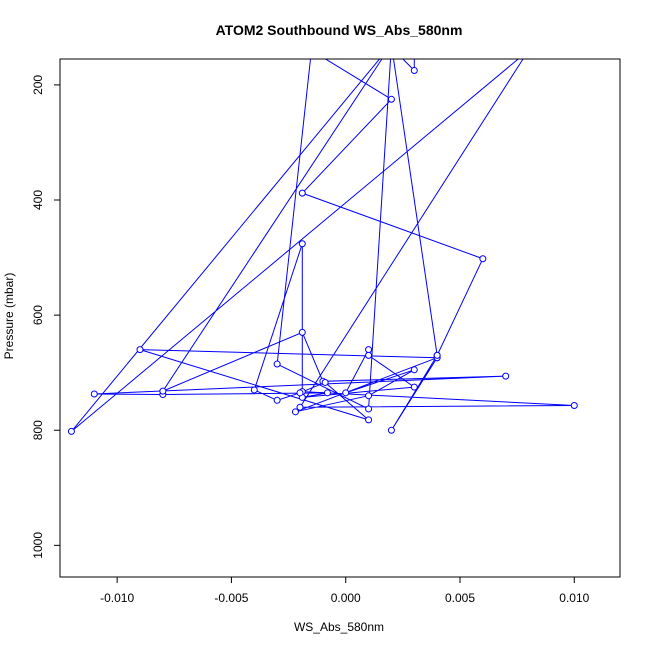  I want to click on y-tick-label: 400, so click(38, 200).